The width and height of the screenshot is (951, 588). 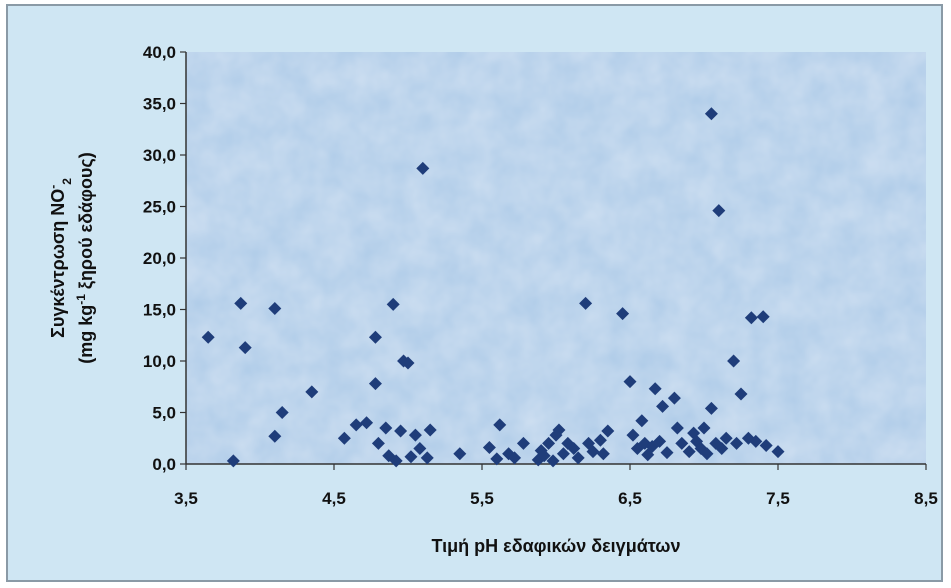 I want to click on y-tick-label: 20,0, so click(x=159, y=258).